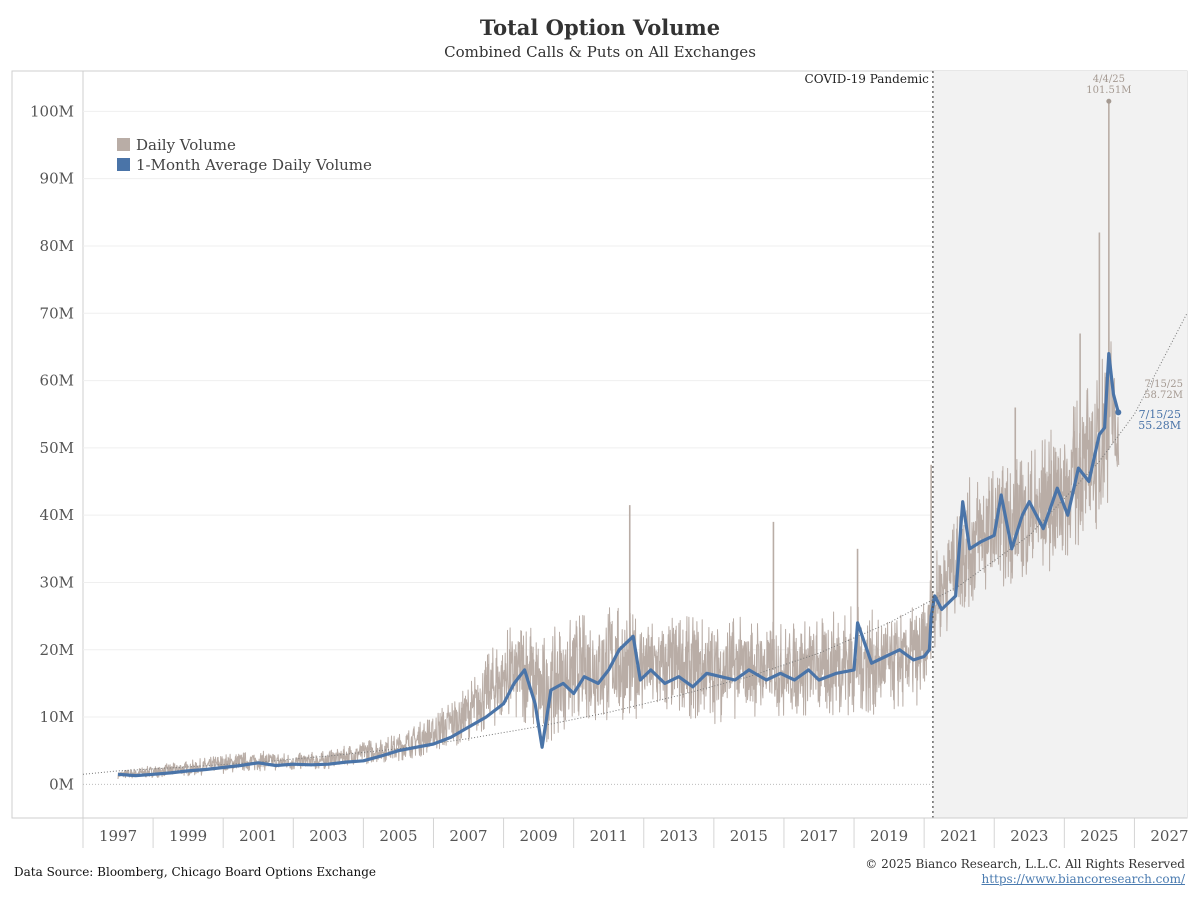 This screenshot has height=900, width=1200. I want to click on annotation-peak-value: 101.51M, so click(1108, 90).